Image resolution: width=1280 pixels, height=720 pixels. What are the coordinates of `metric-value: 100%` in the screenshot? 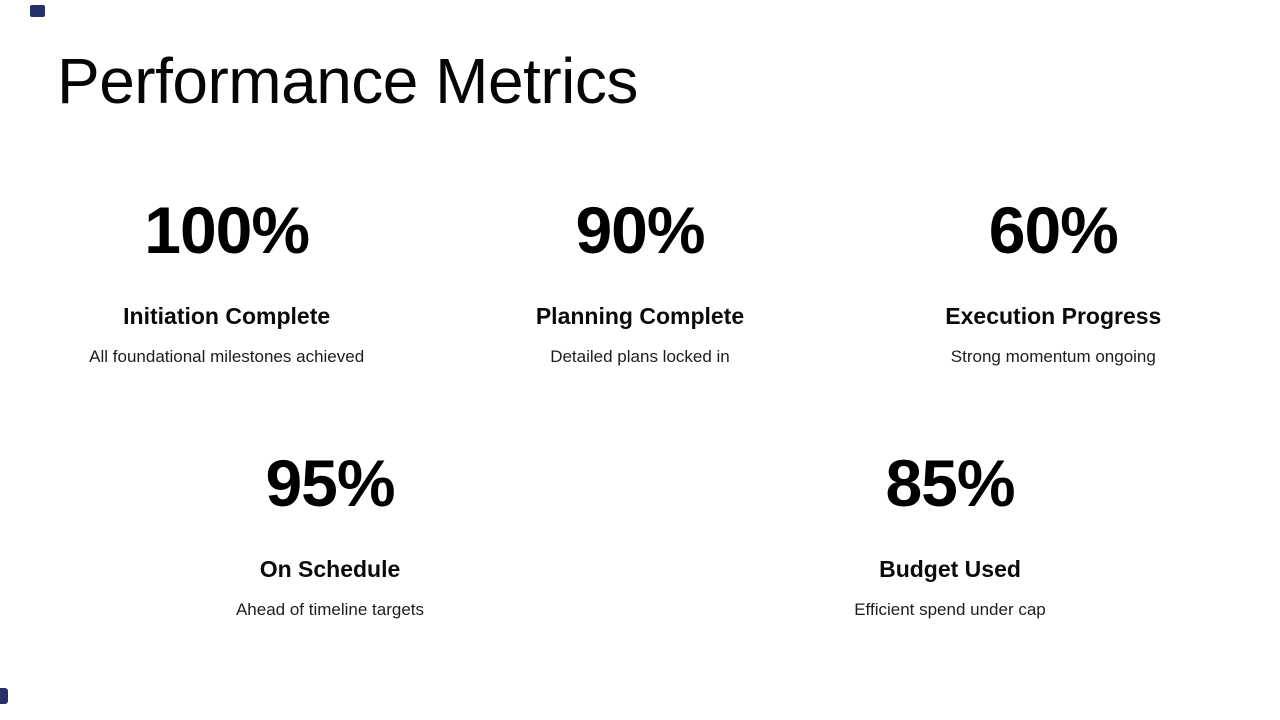 It's located at (227, 230).